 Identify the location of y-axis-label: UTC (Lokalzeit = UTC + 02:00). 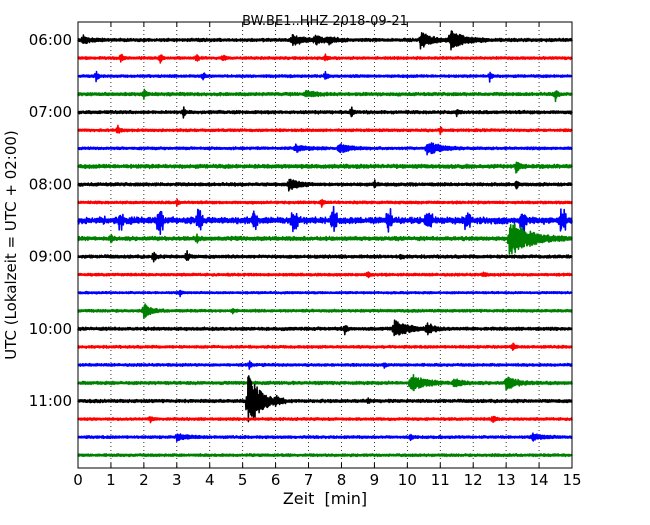
(11, 245).